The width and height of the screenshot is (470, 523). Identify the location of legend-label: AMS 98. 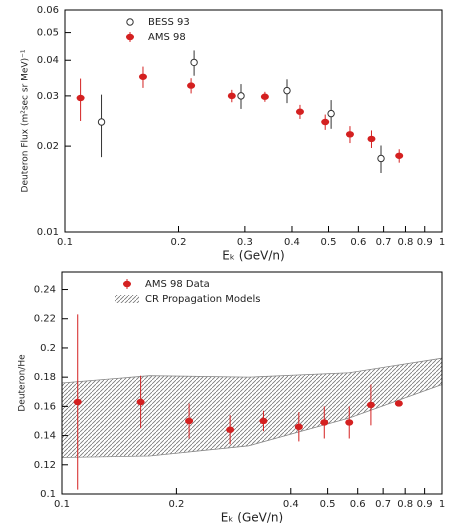
(167, 37).